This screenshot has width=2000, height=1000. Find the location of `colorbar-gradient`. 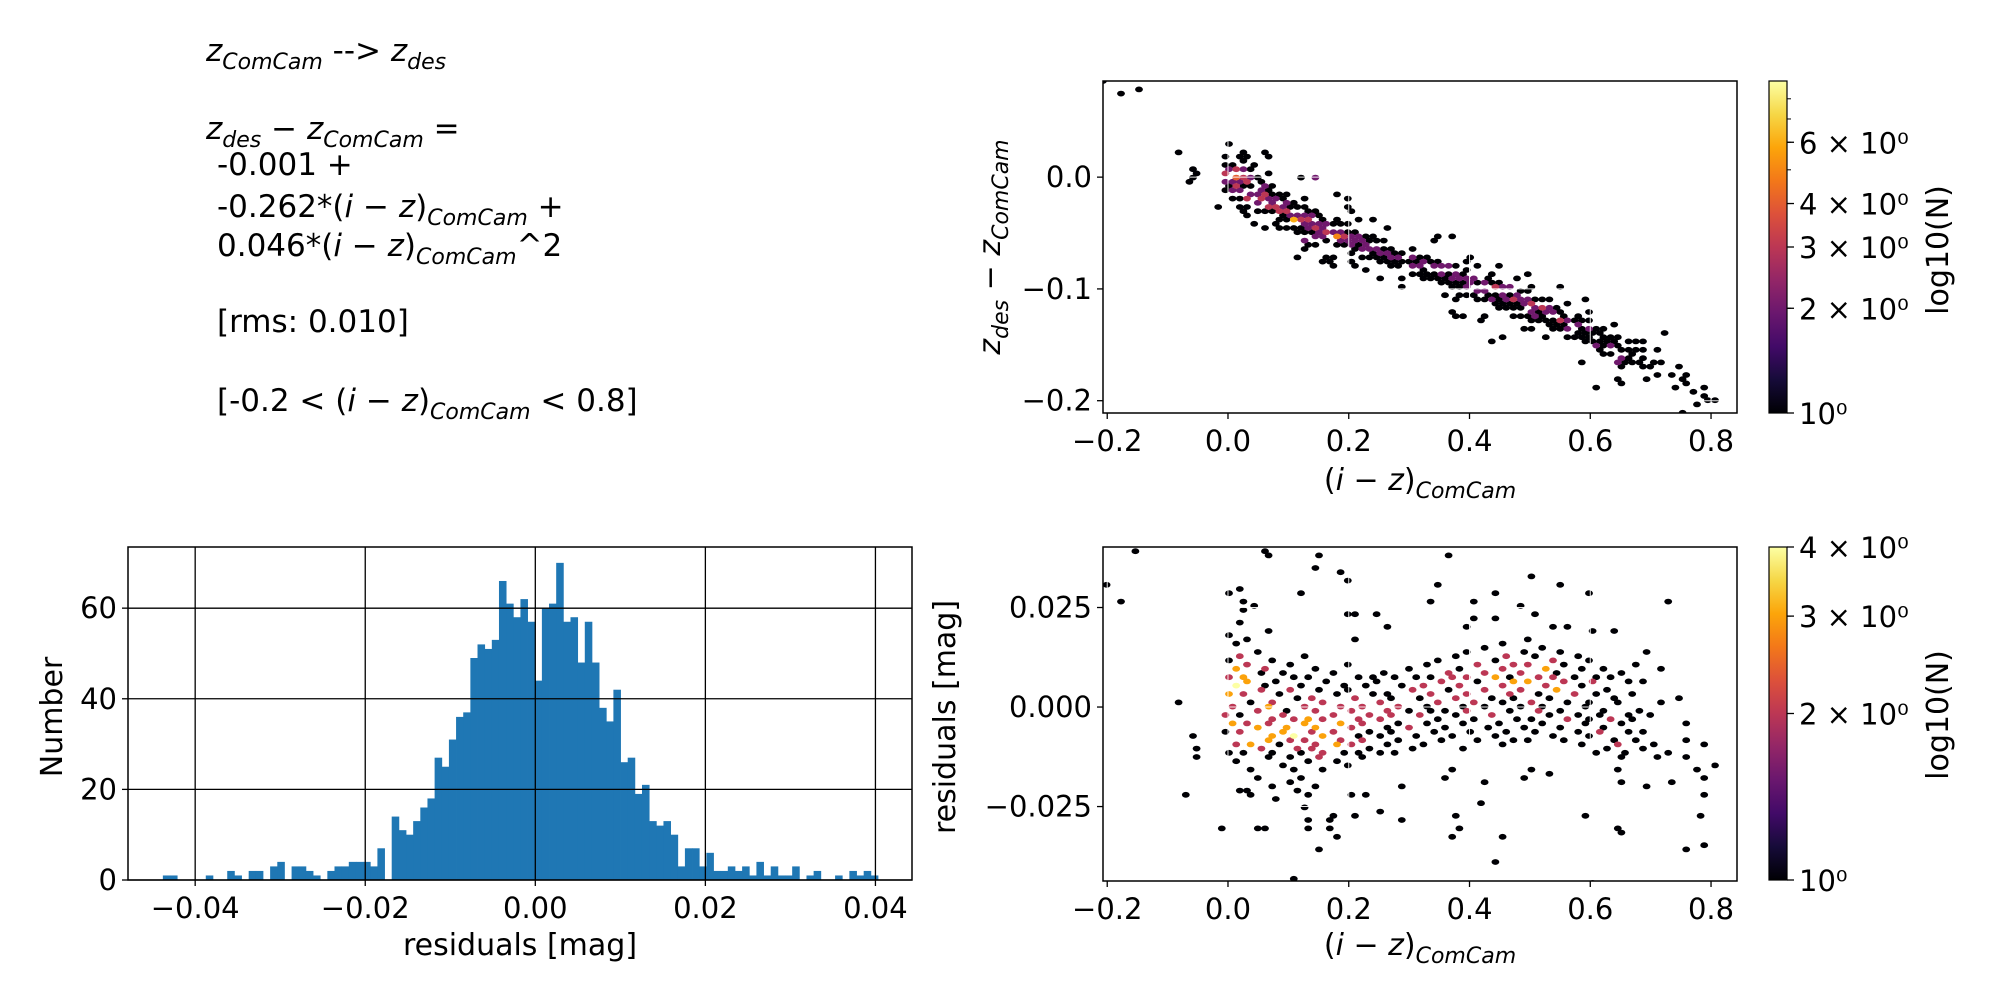

colorbar-gradient is located at coordinates (1778, 713).